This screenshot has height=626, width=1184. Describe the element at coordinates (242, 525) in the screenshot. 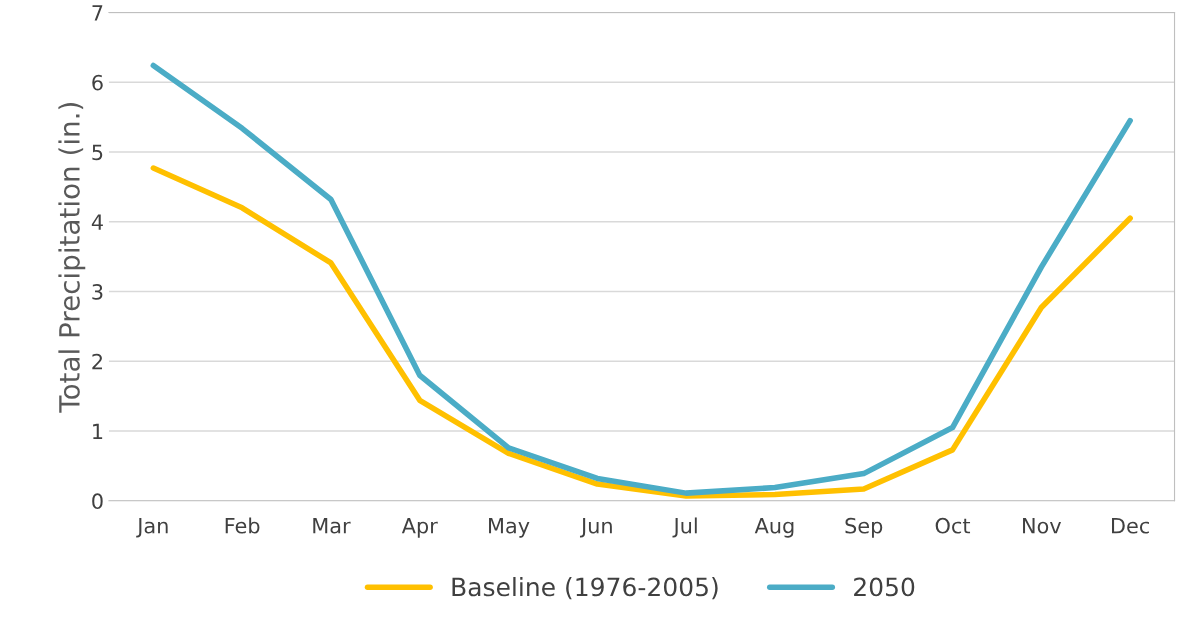

I see `x-tick-label: Feb` at that location.